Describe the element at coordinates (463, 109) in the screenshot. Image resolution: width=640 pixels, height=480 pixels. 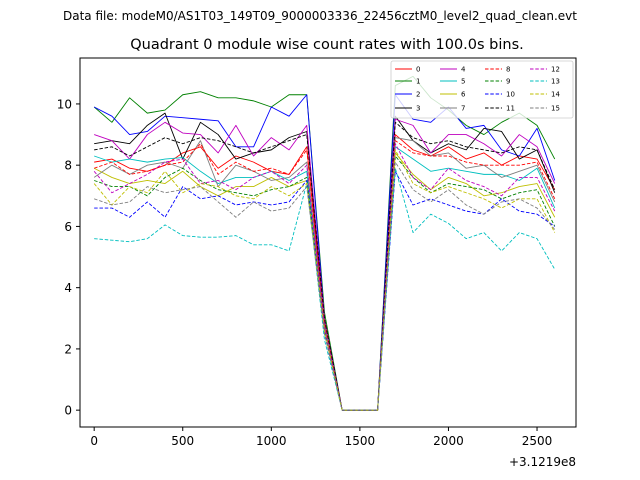
I see `legend-label-7: 7` at that location.